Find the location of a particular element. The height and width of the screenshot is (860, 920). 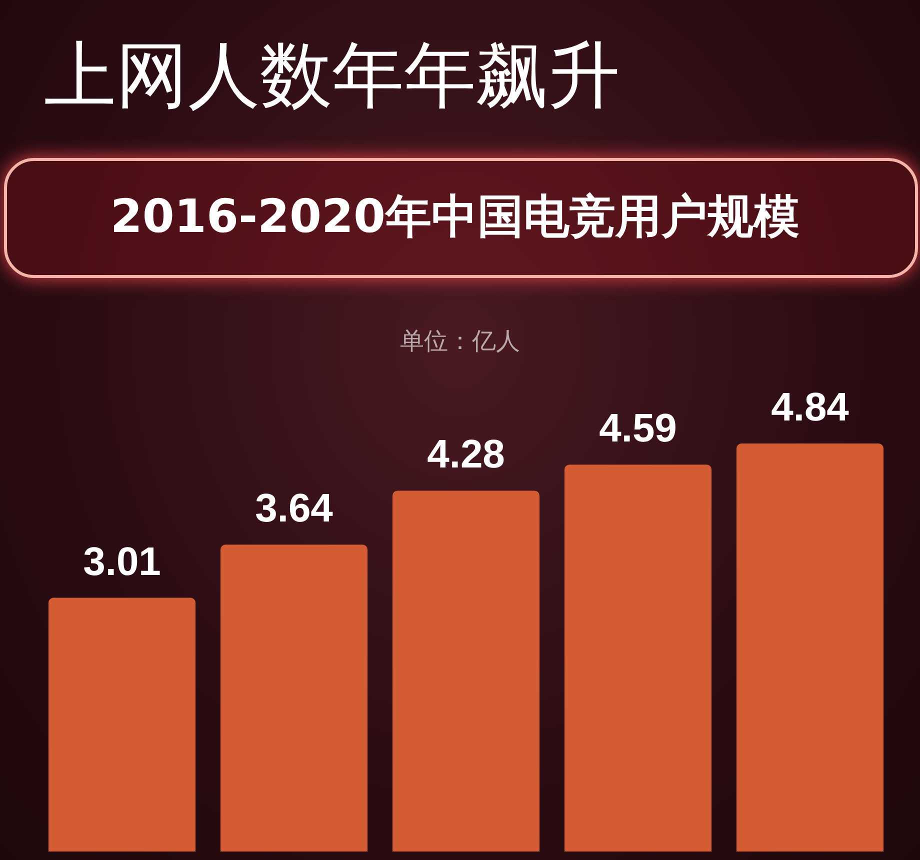

chart-subtitle: 2016-2020年中国电竞用户规模 is located at coordinates (455, 216).